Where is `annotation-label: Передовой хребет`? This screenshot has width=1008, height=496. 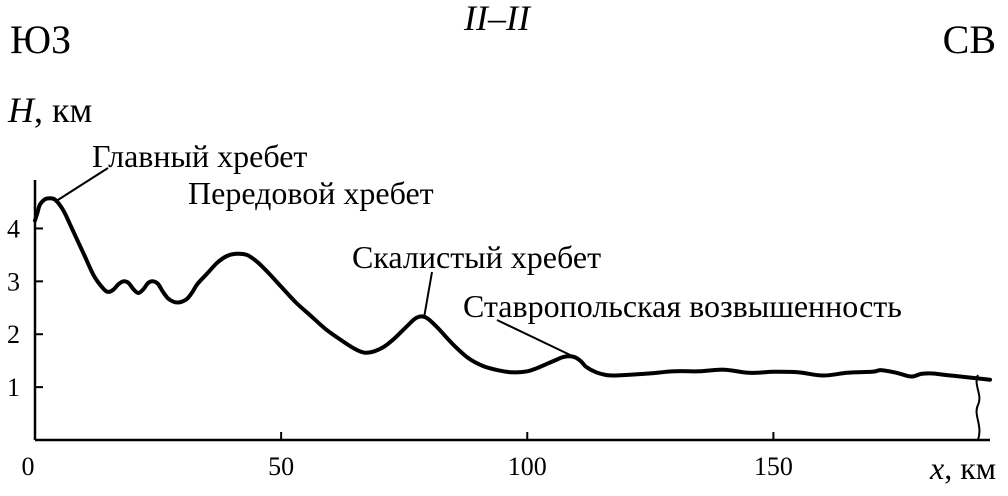
annotation-label: Передовой хребет is located at coordinates (311, 193).